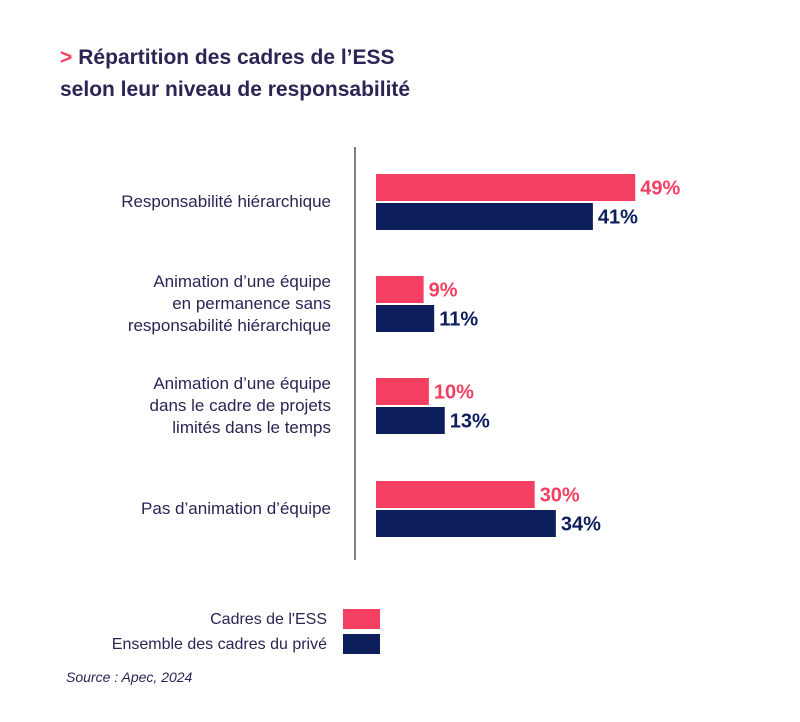 The image size is (800, 722). I want to click on value-label: 41%, so click(618, 218).